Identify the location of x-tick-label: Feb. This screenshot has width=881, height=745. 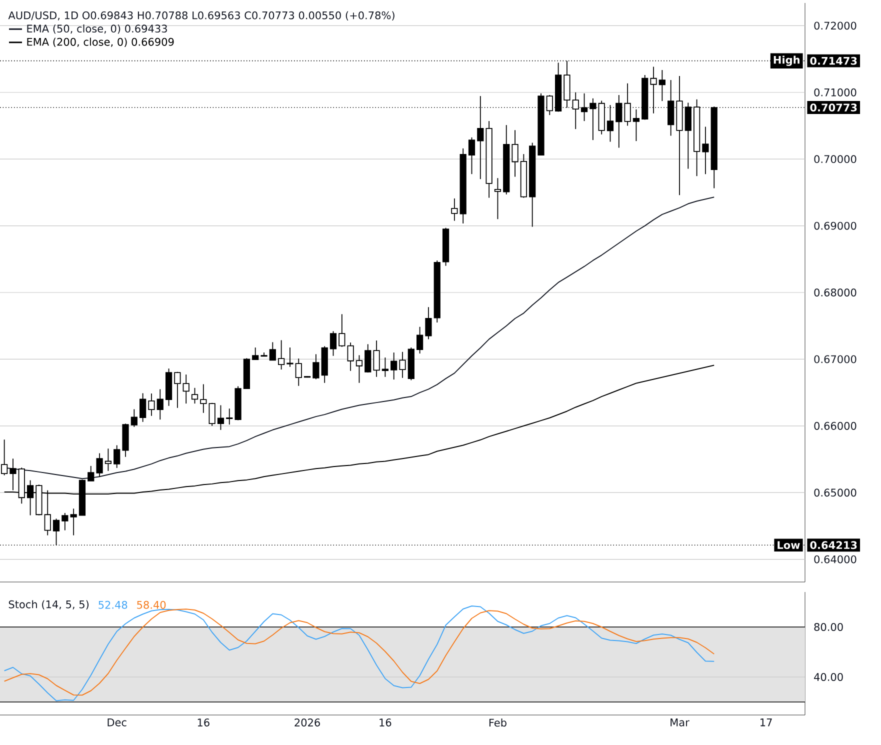
(497, 722).